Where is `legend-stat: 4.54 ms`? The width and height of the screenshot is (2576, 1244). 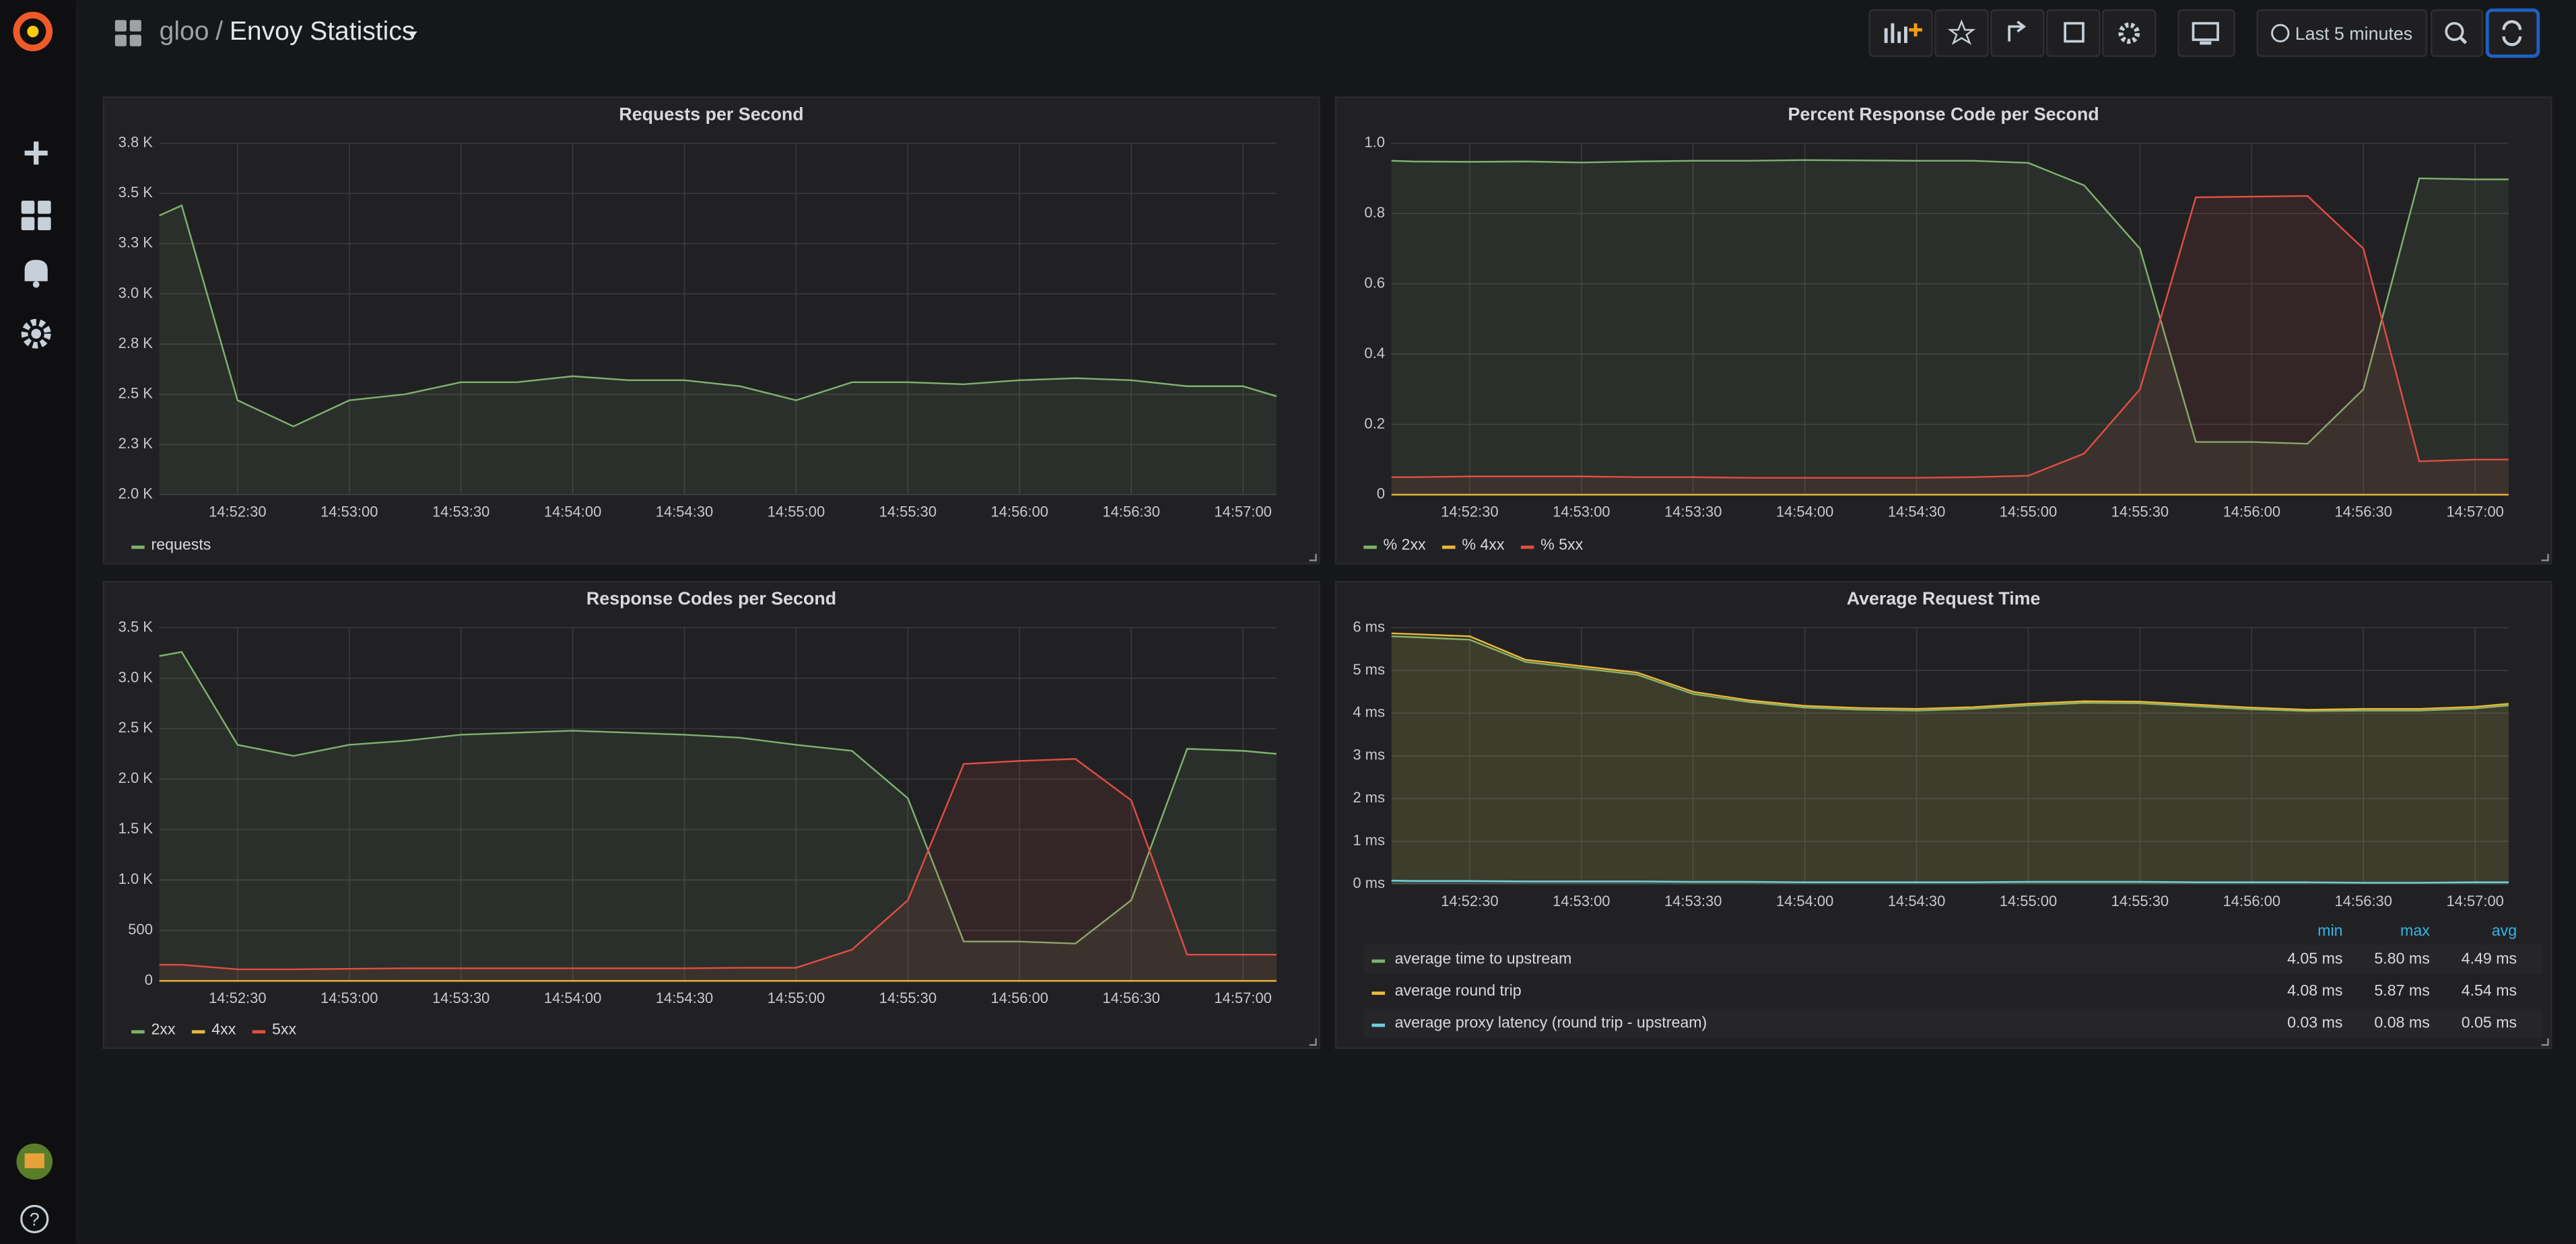 legend-stat: 4.54 ms is located at coordinates (2489, 990).